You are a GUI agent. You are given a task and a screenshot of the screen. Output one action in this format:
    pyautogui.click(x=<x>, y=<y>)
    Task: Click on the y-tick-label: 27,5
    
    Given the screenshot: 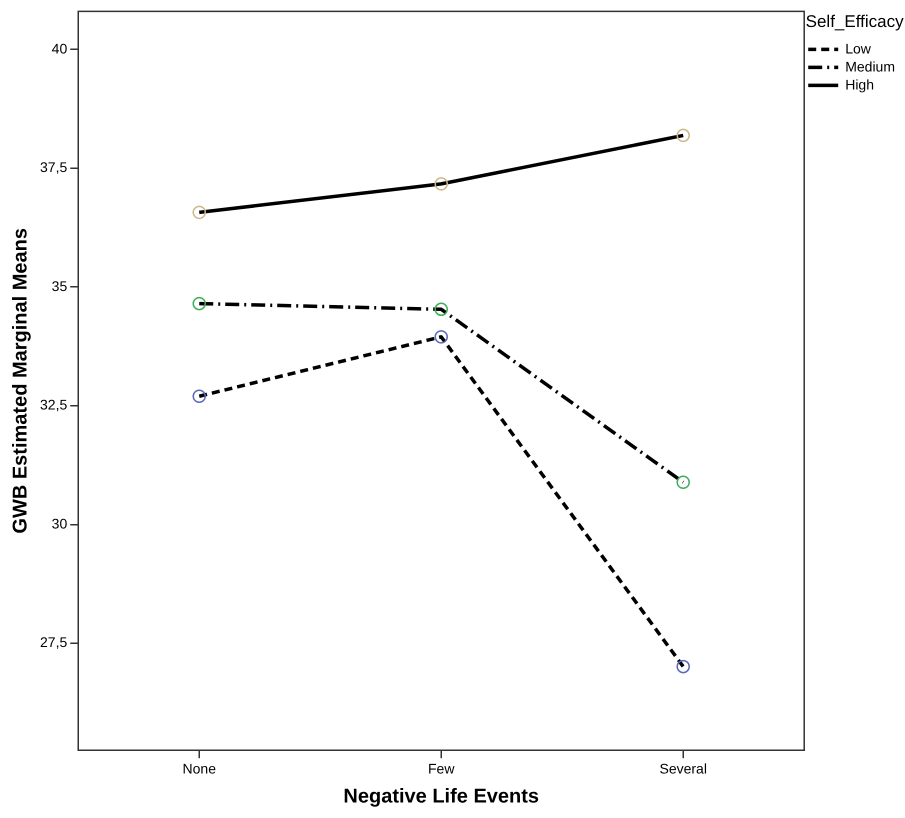 What is the action you would take?
    pyautogui.click(x=54, y=642)
    